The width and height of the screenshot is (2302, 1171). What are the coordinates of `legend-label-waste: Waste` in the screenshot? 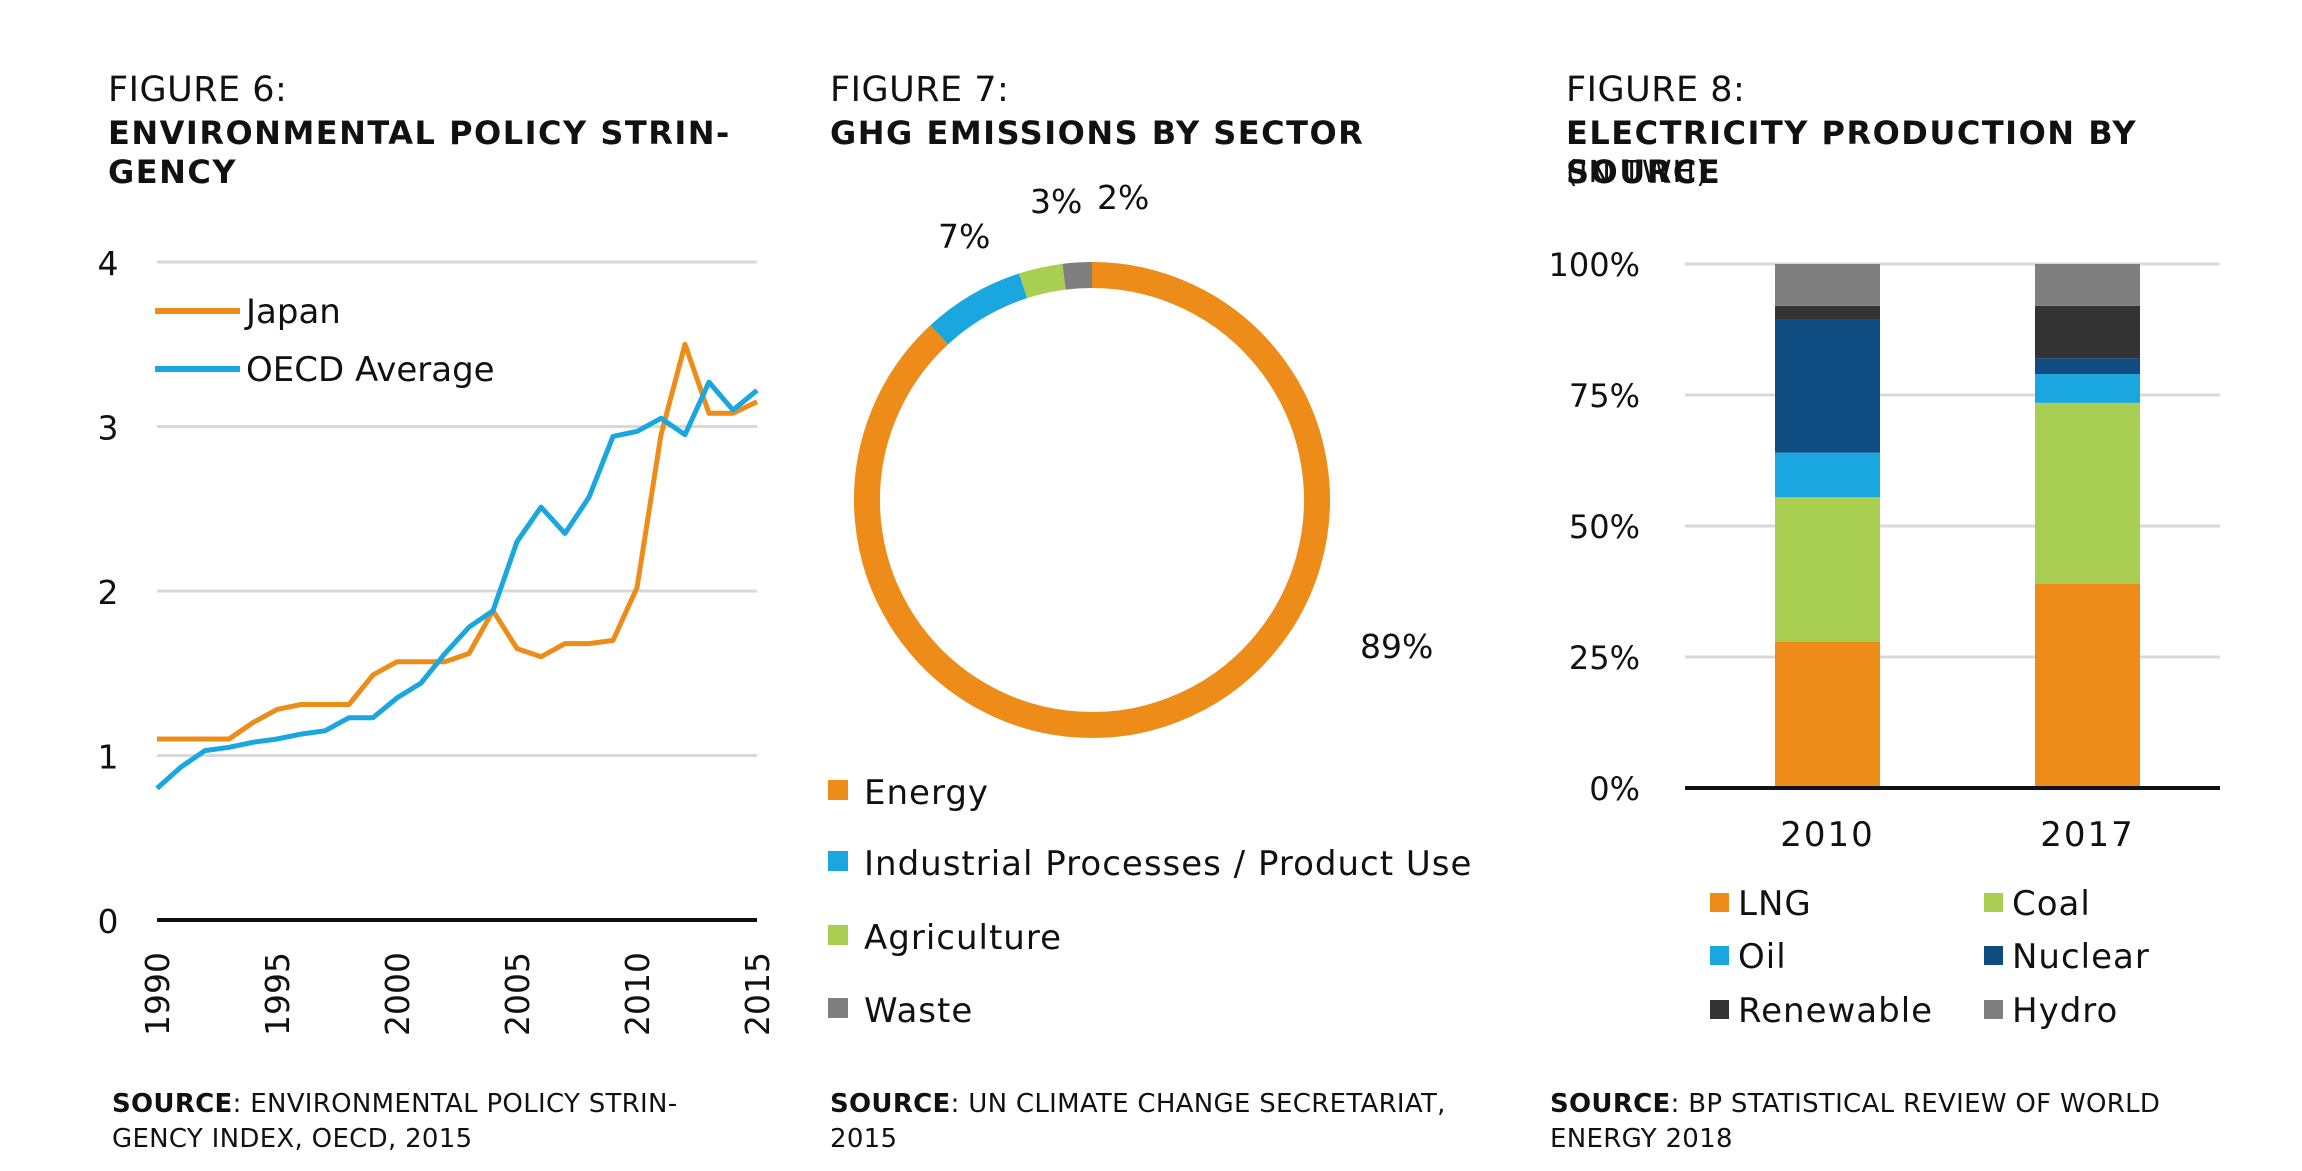 It's located at (918, 1011).